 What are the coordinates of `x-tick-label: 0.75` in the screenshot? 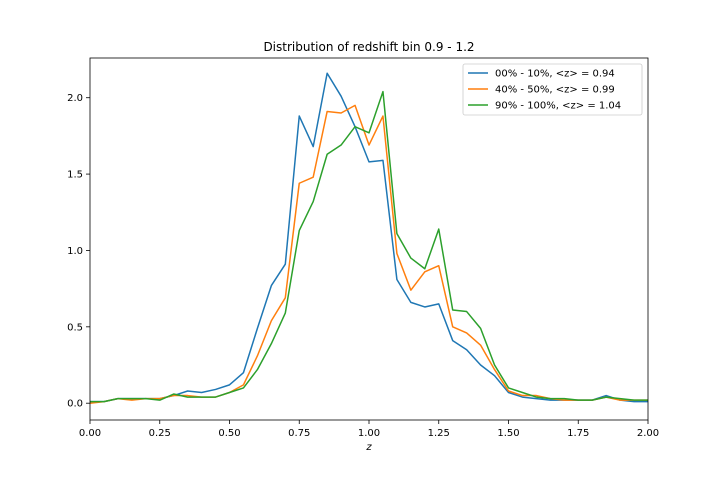 It's located at (299, 433).